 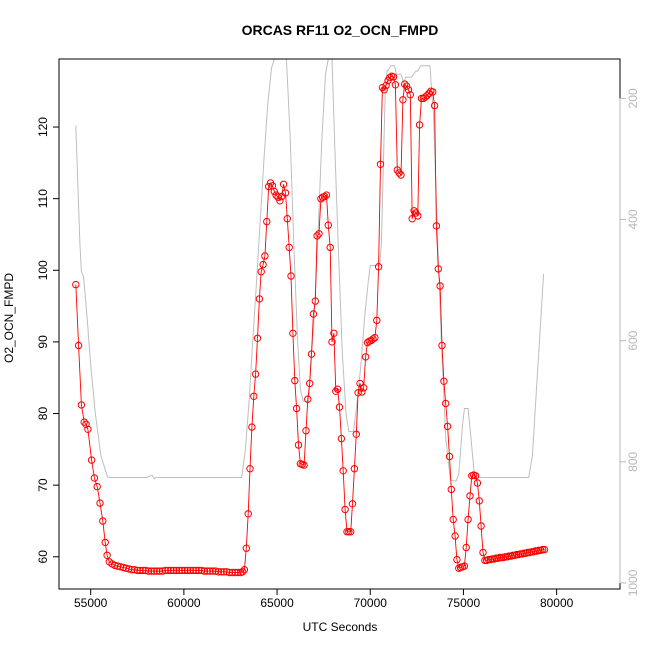 What do you see at coordinates (43, 342) in the screenshot?
I see `y-tick-label: 90` at bounding box center [43, 342].